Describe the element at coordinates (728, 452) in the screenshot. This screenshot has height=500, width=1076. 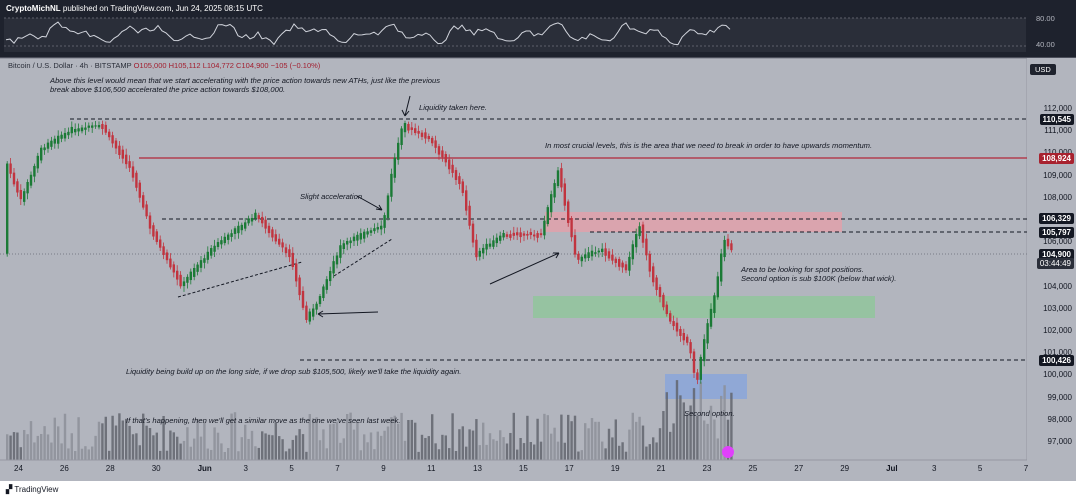
I see `lightning-icon` at that location.